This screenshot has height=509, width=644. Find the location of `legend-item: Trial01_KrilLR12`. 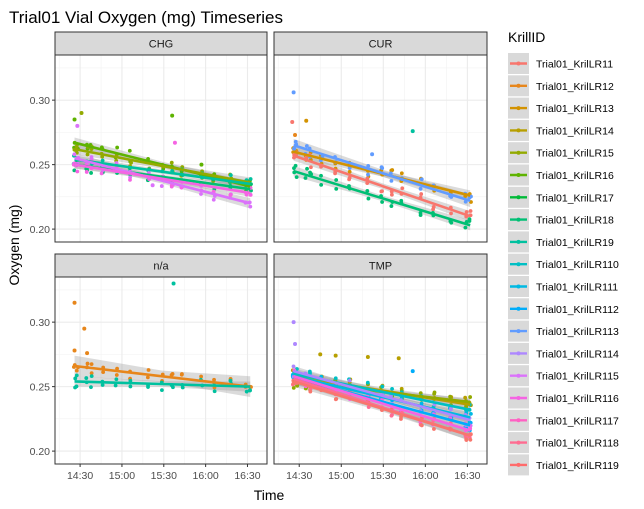

legend-item: Trial01_KrilLR12 is located at coordinates (561, 86).